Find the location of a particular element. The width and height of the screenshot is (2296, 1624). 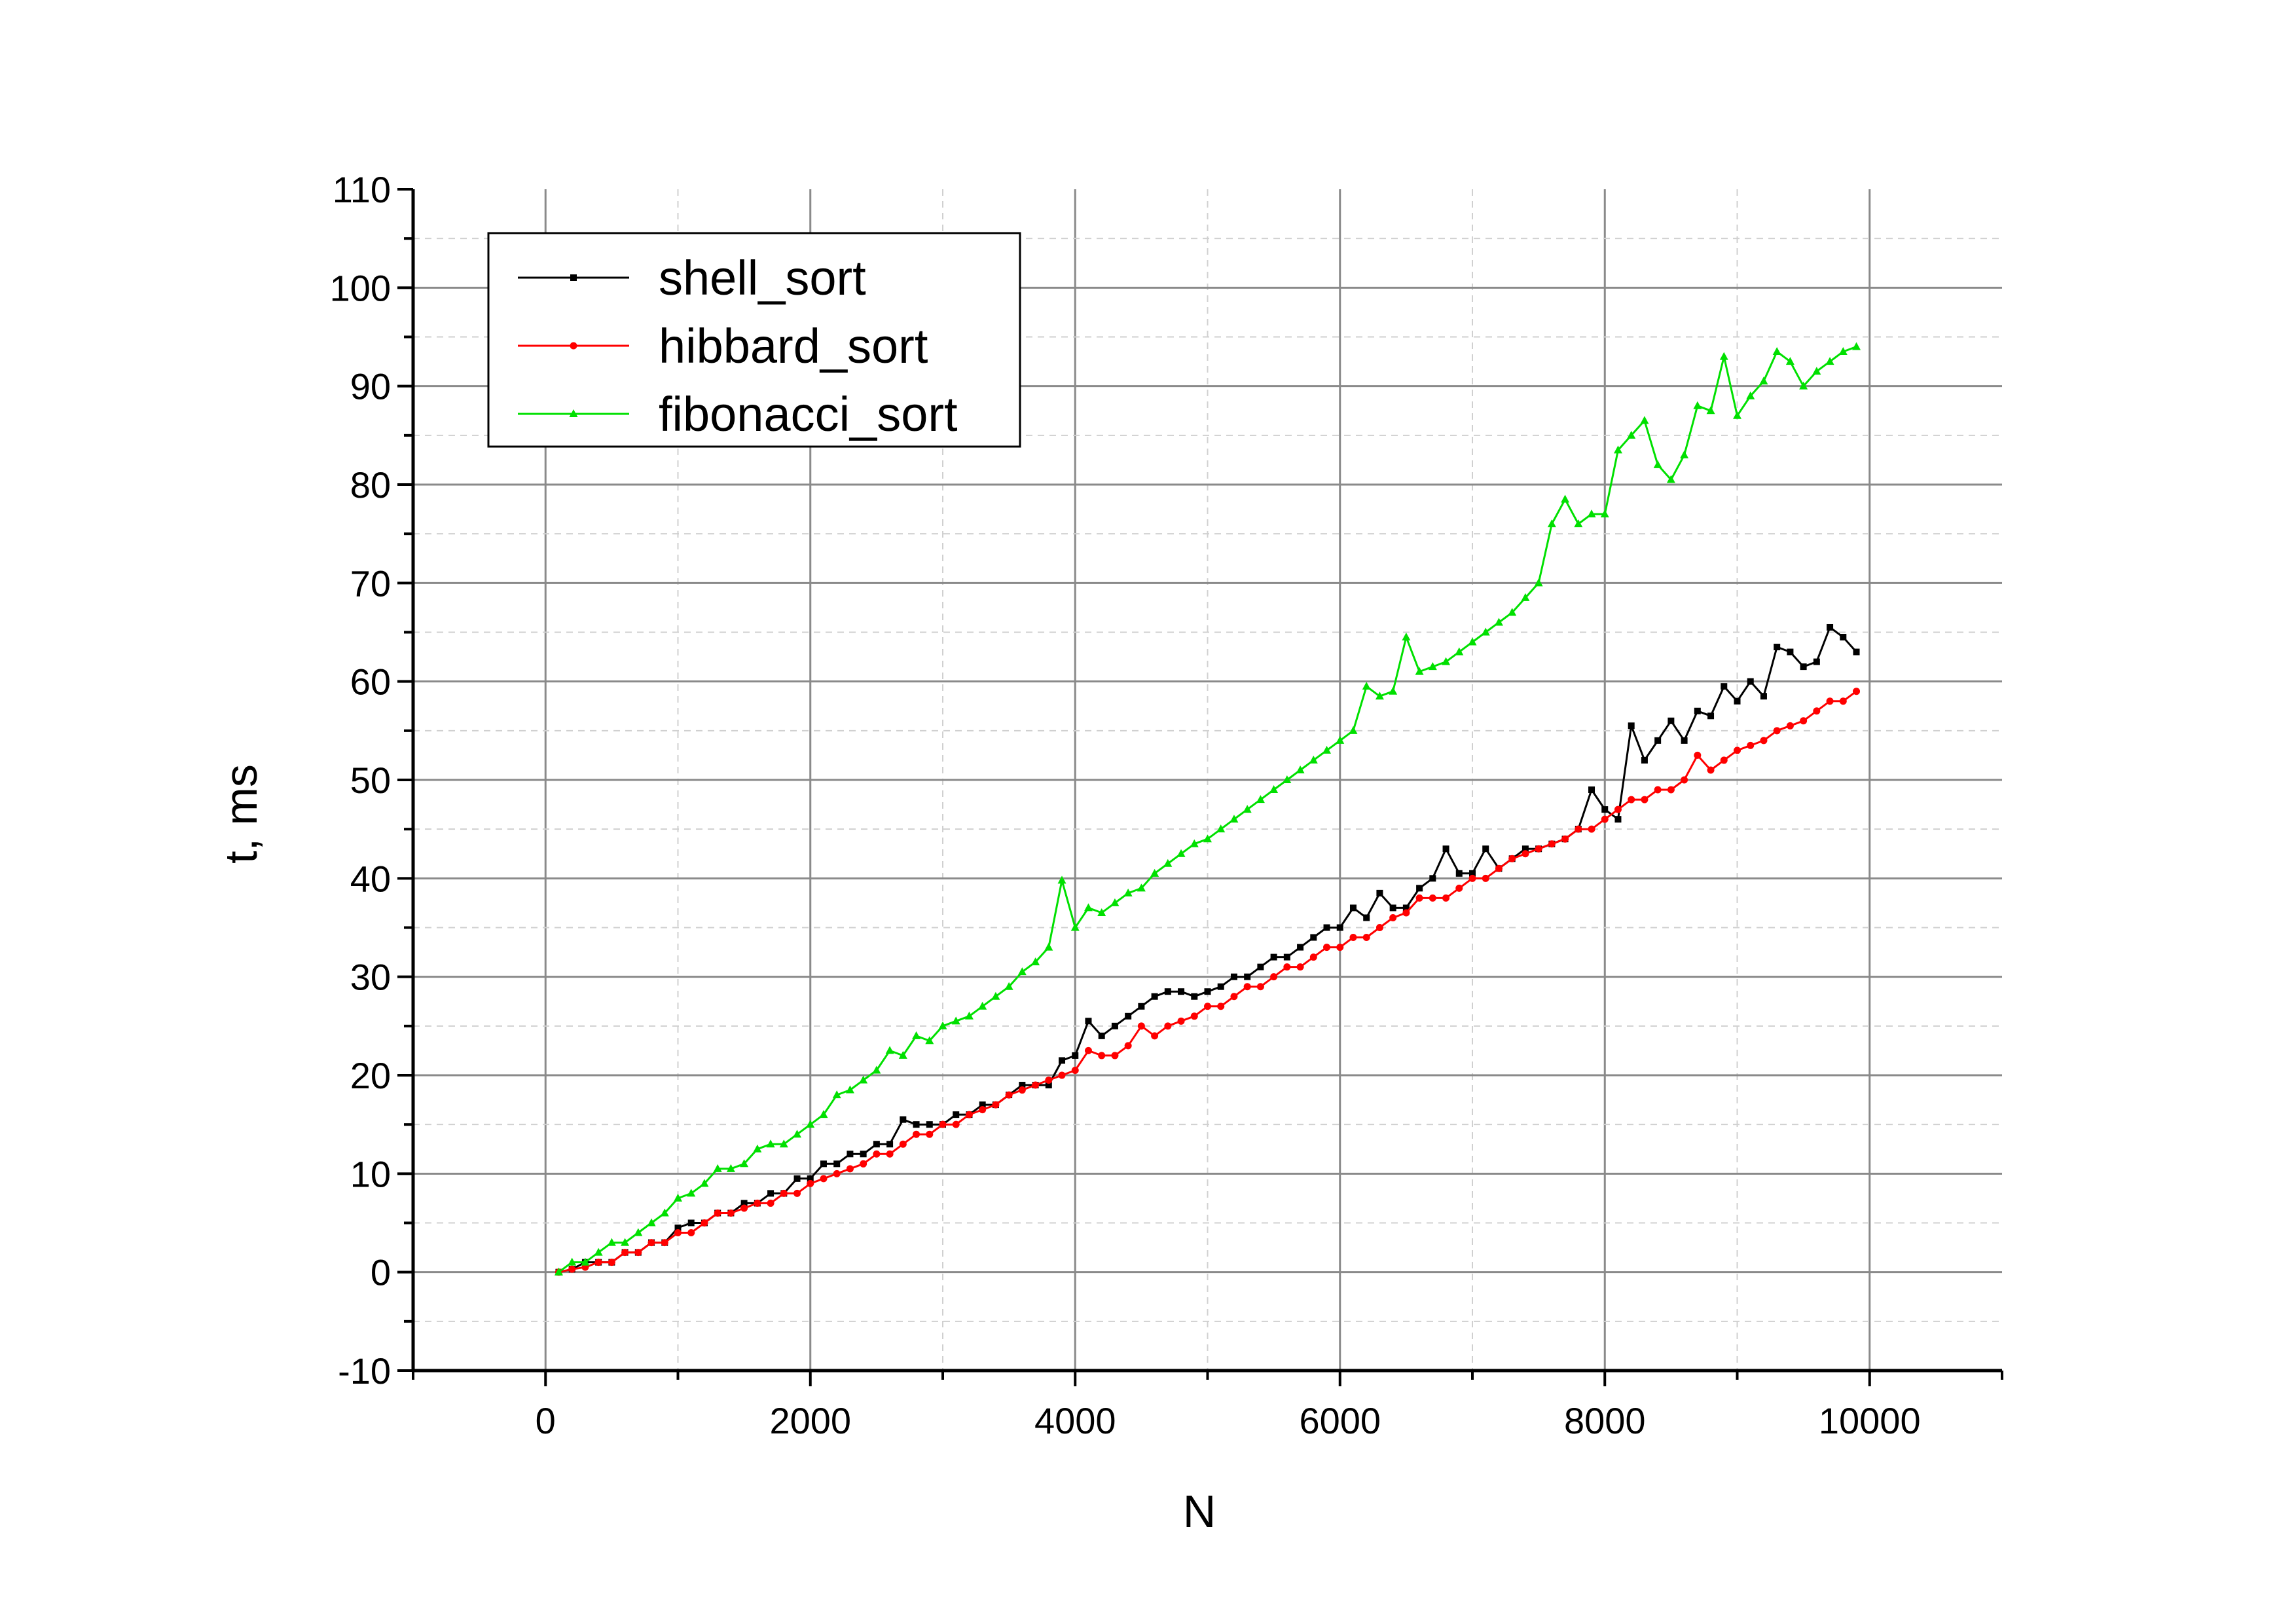

y-tick-label: 110 is located at coordinates (362, 189).